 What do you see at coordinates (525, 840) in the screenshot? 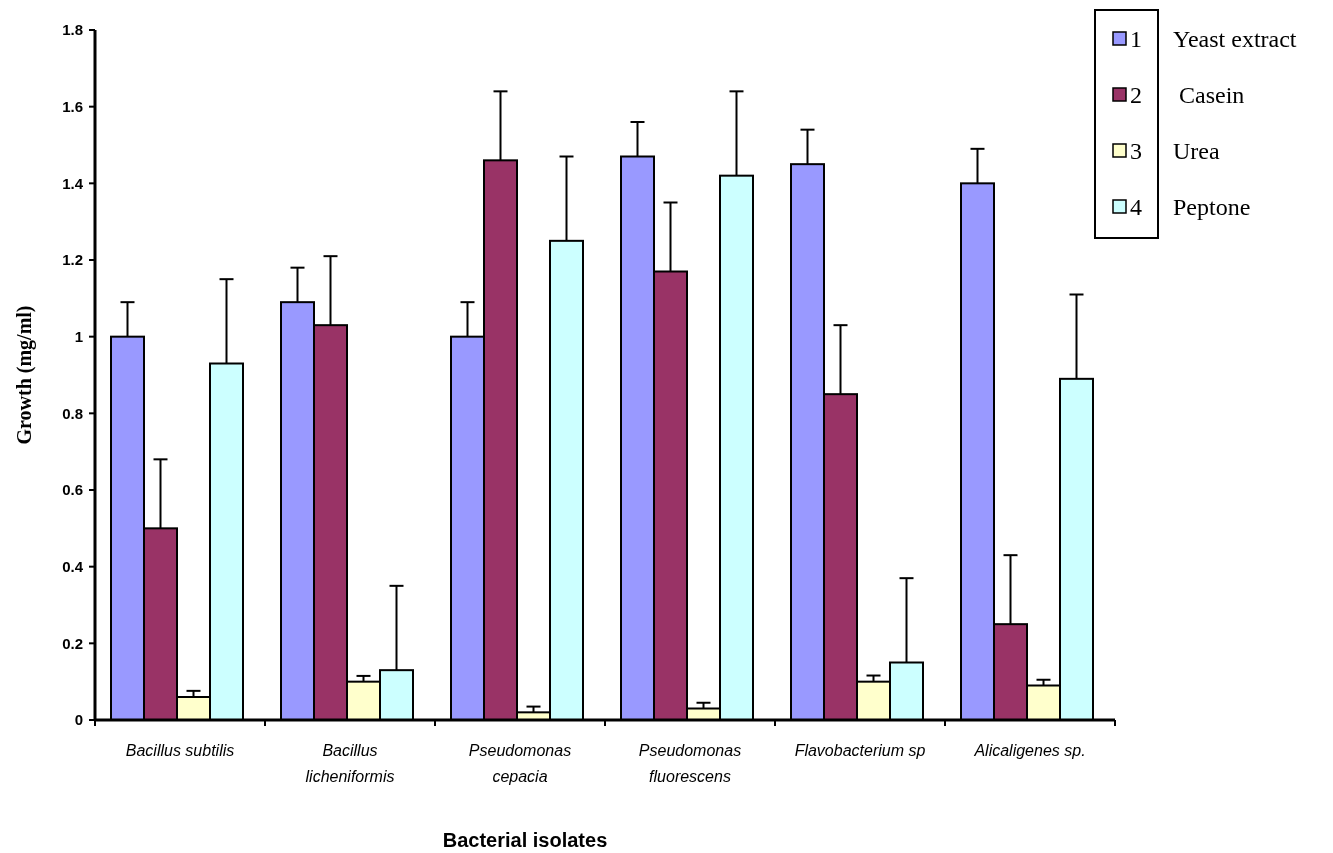
I see `x-axis-title: Bacterial isolates` at bounding box center [525, 840].